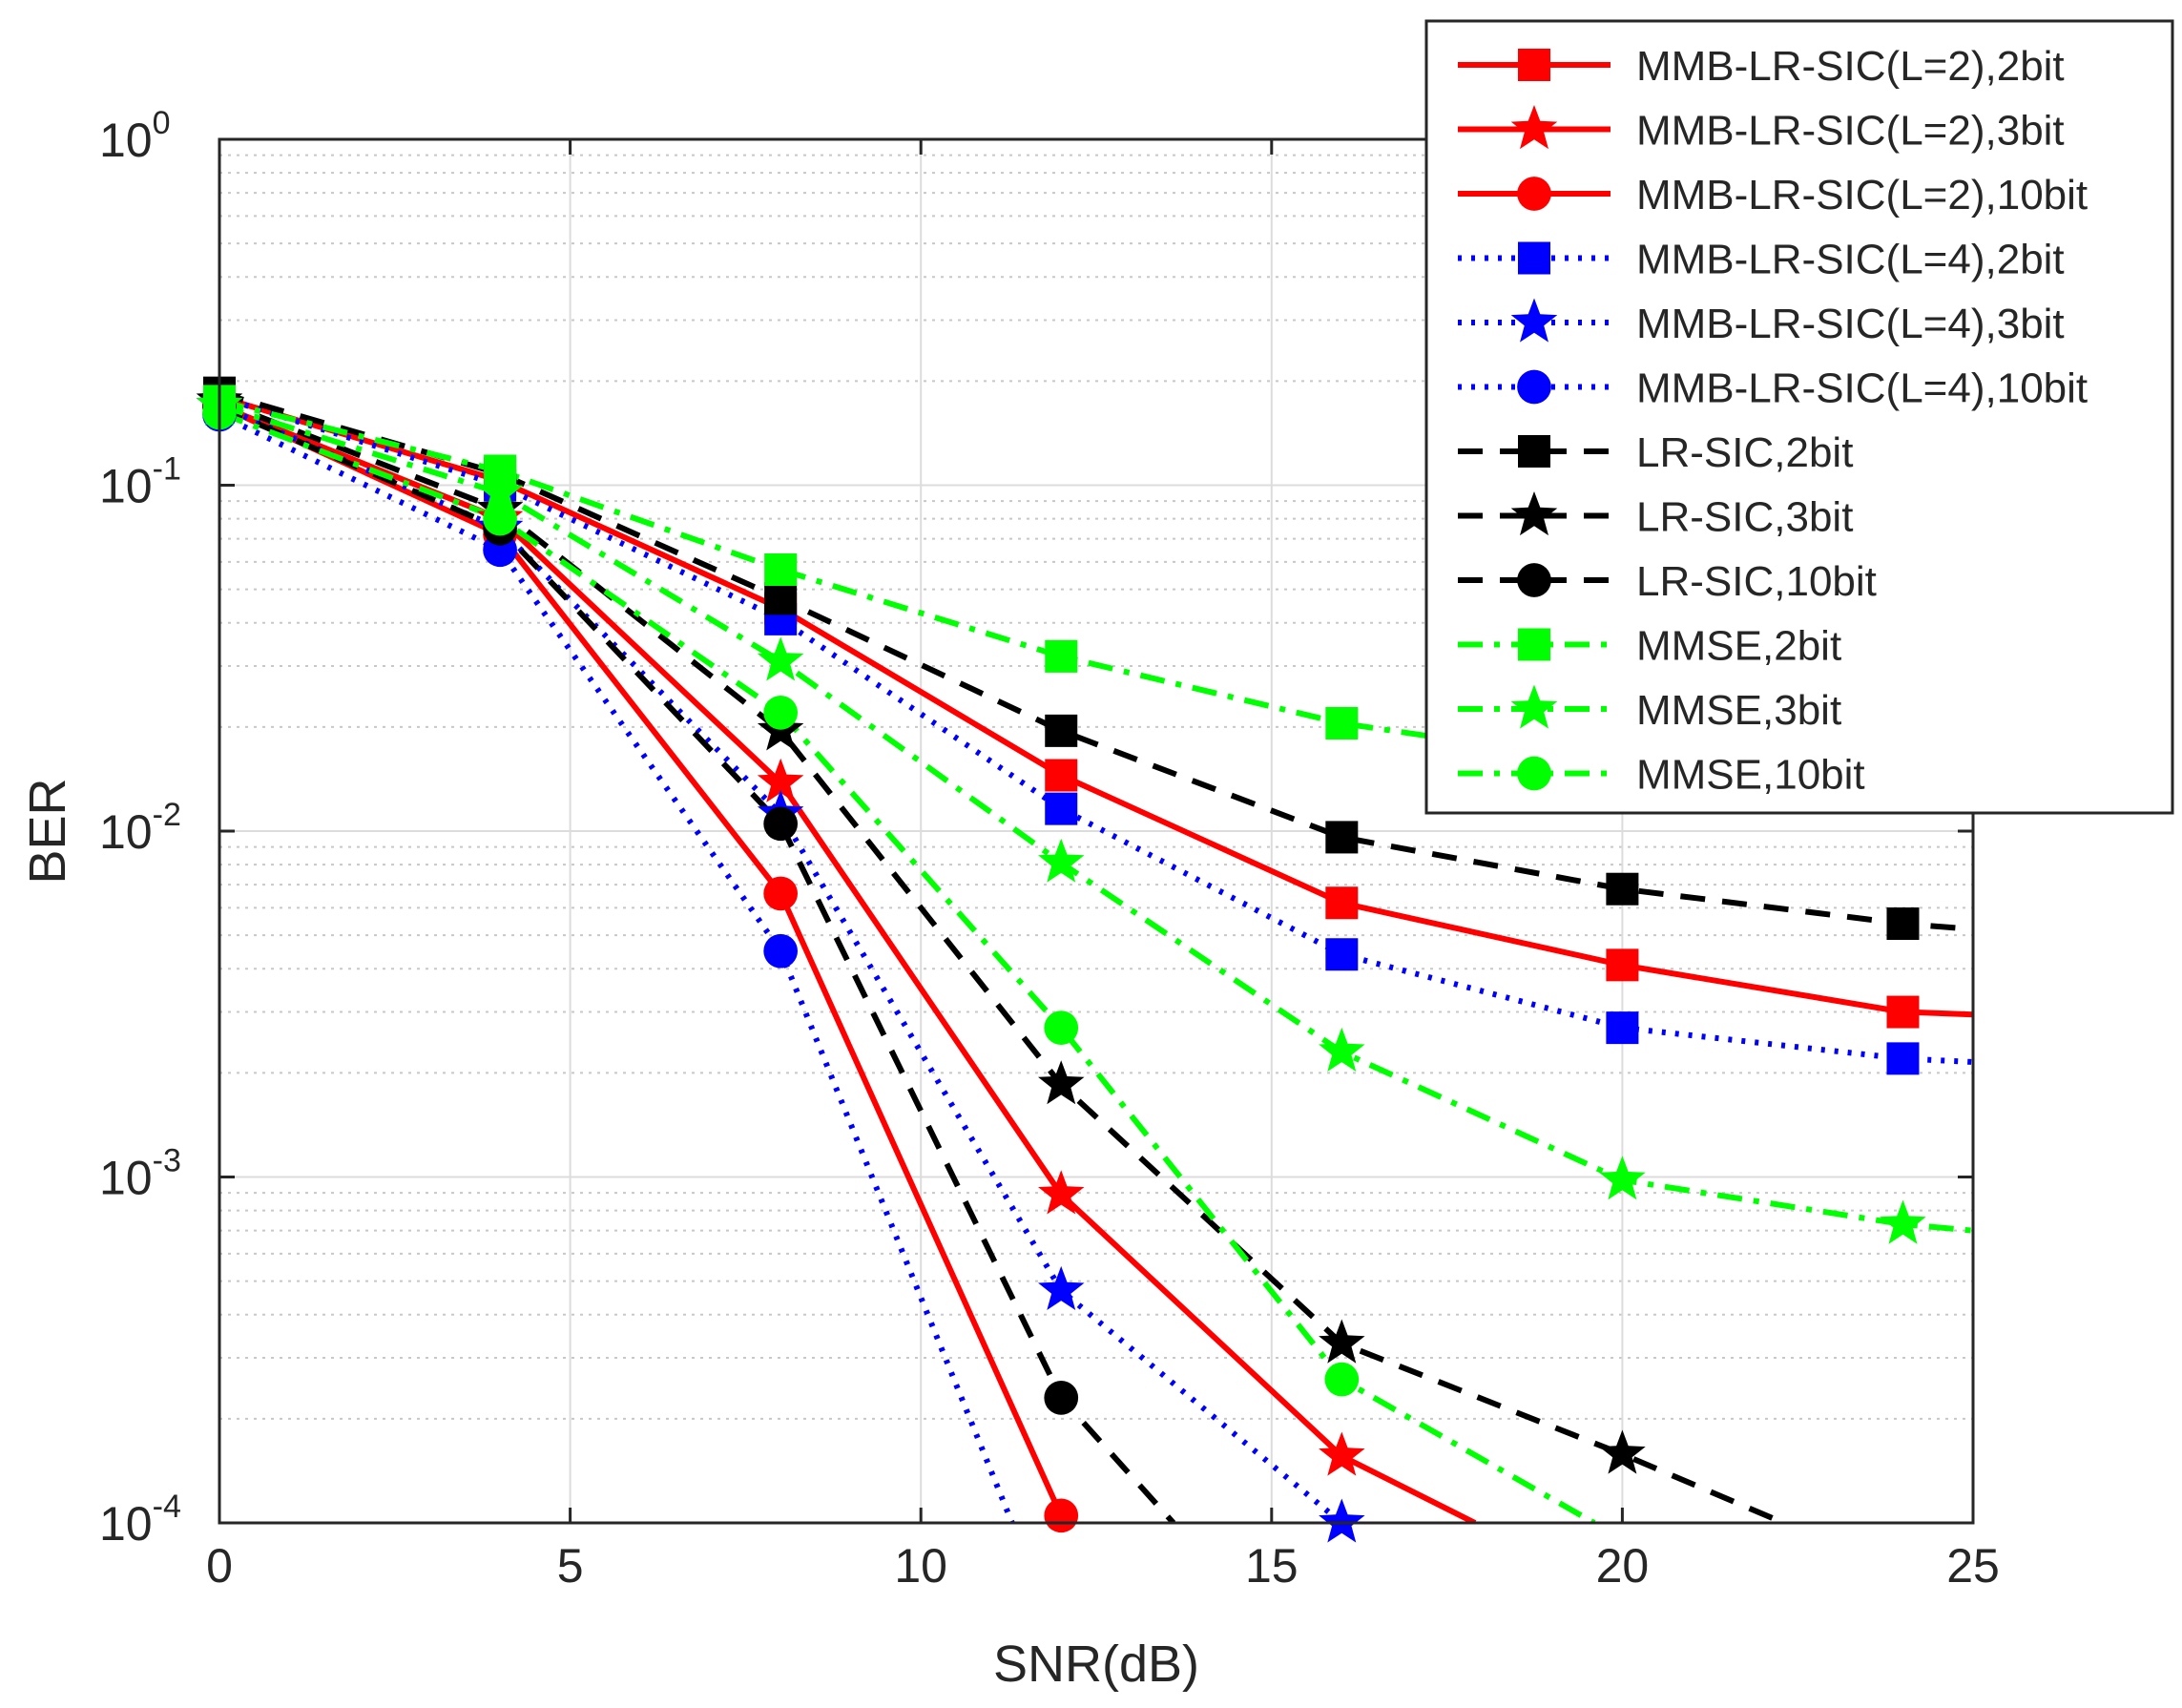 Image resolution: width=2182 pixels, height=1708 pixels. I want to click on y-tick-exponent: -4, so click(167, 1507).